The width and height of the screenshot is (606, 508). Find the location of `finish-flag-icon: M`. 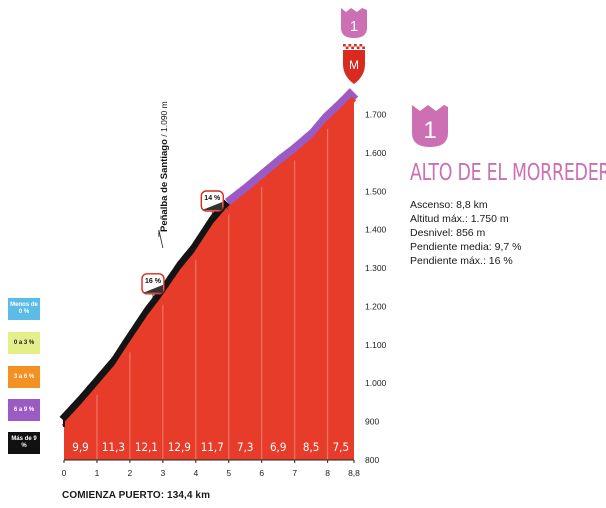

finish-flag-icon: M is located at coordinates (354, 64).